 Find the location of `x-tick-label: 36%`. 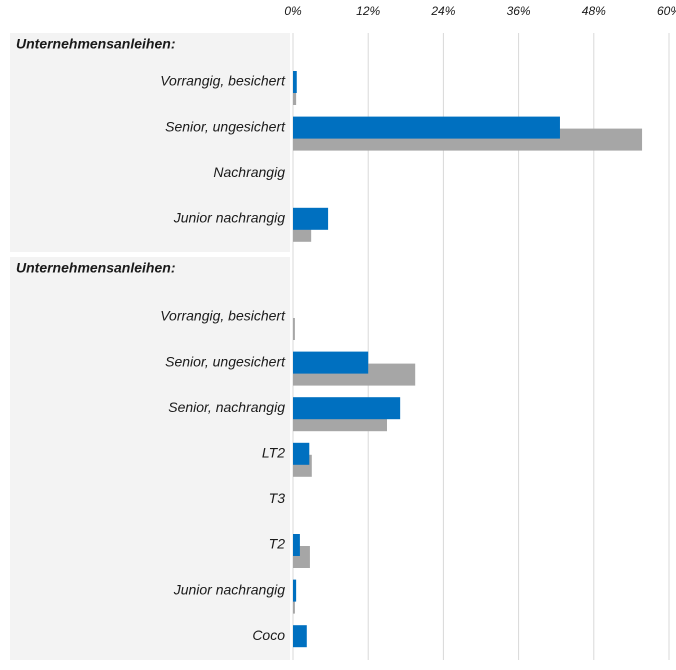

x-tick-label: 36% is located at coordinates (519, 11).